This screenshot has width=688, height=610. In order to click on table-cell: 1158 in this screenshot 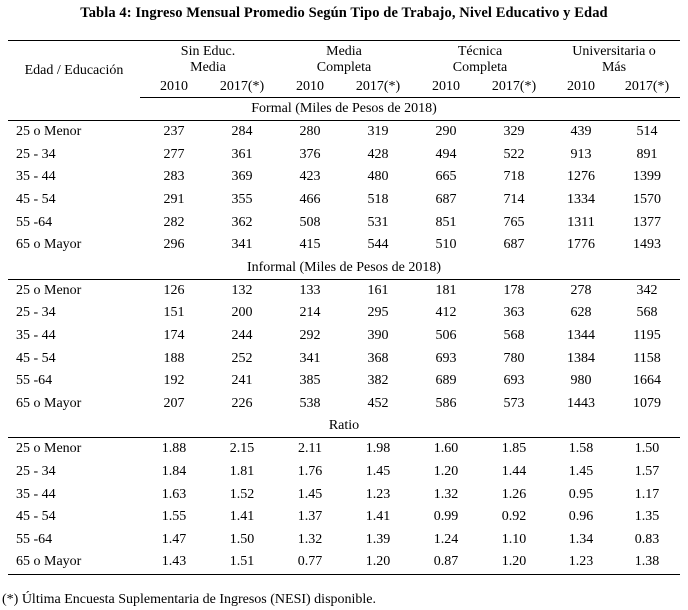, I will do `click(647, 358)`.